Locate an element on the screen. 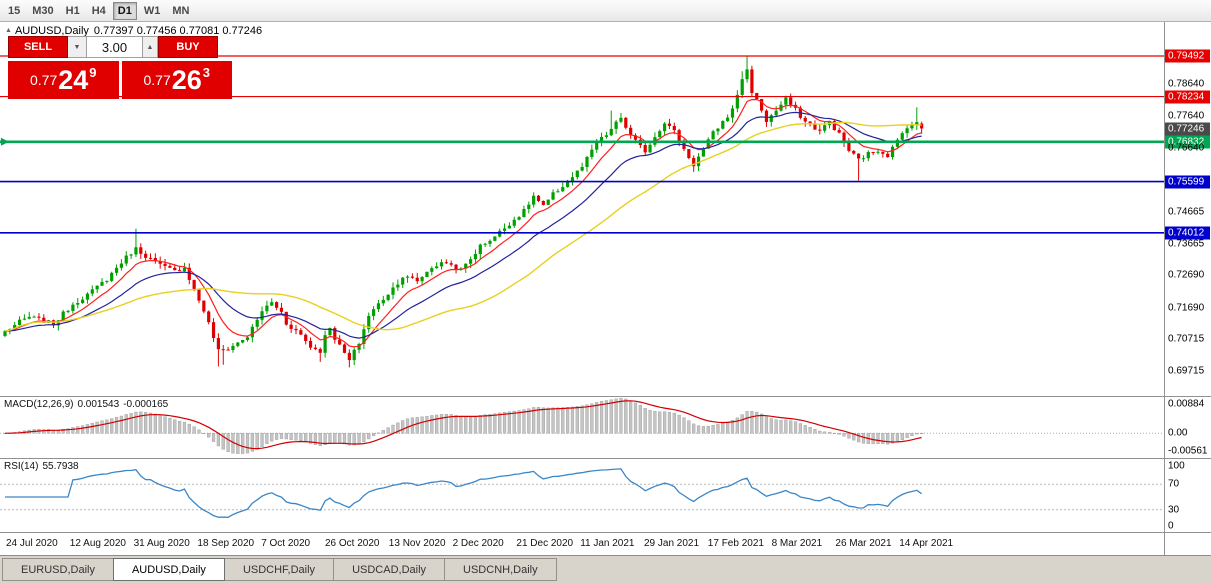 The height and width of the screenshot is (583, 1211). price-badge: 0.74012 is located at coordinates (1187, 233).